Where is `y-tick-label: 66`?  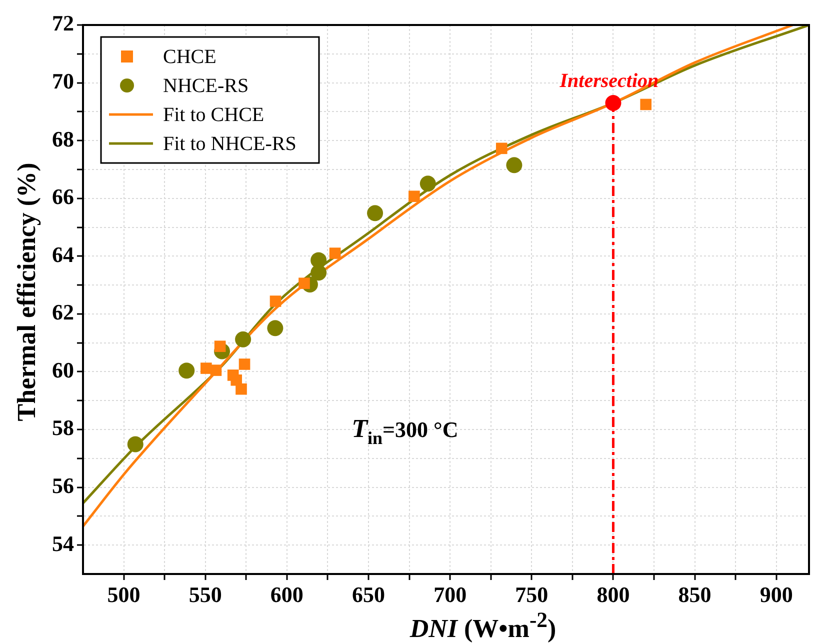 y-tick-label: 66 is located at coordinates (63, 197).